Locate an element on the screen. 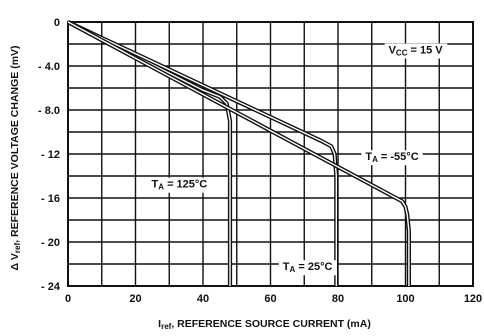  y-axis-title-main: Δ V is located at coordinates (15, 261).